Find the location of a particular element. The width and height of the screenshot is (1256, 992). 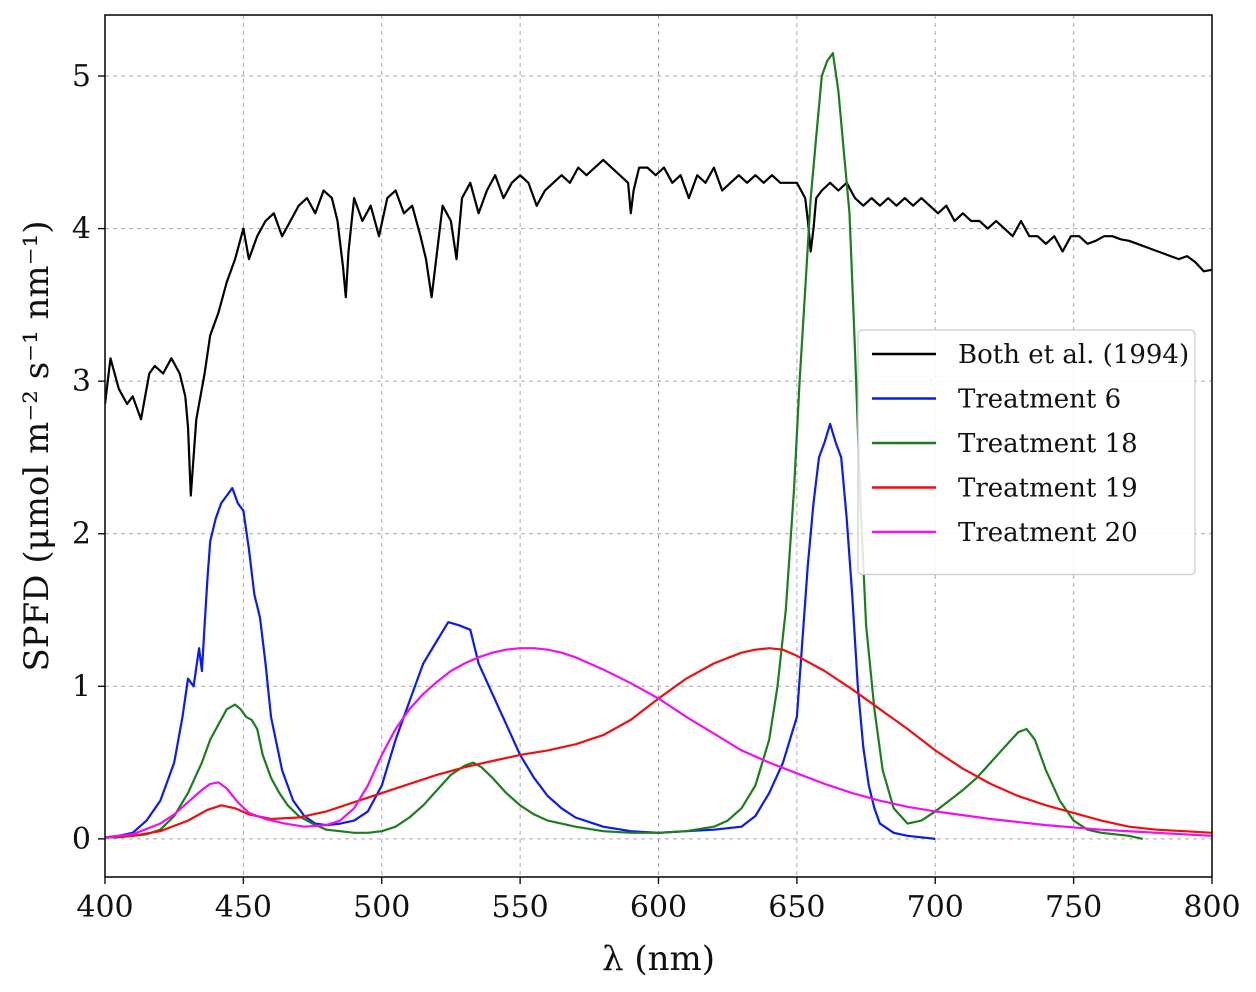

x-tick-label-450: 450 is located at coordinates (243, 907).